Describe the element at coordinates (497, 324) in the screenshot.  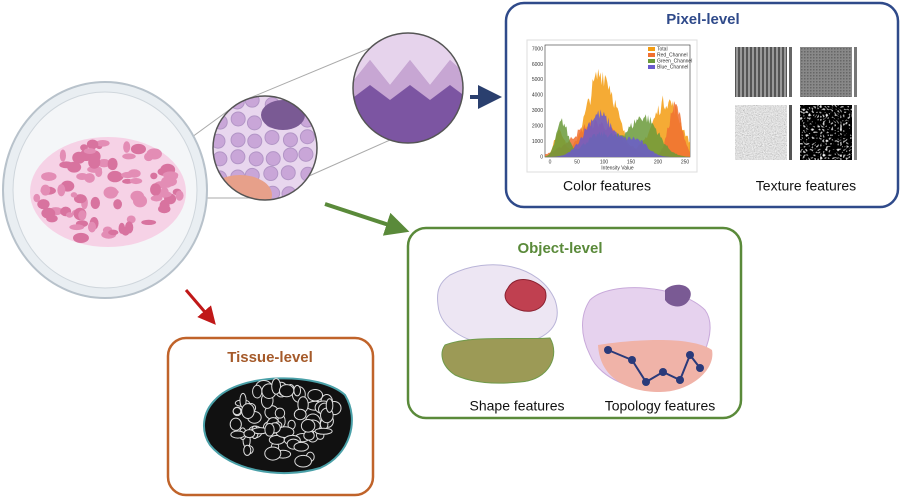
I see `shape-illustration` at that location.